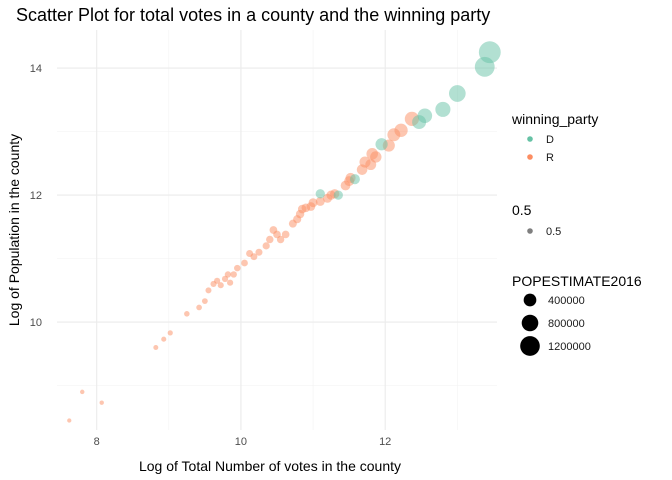  Describe the element at coordinates (522, 210) in the screenshot. I see `legend-alpha-title: 0.5` at that location.